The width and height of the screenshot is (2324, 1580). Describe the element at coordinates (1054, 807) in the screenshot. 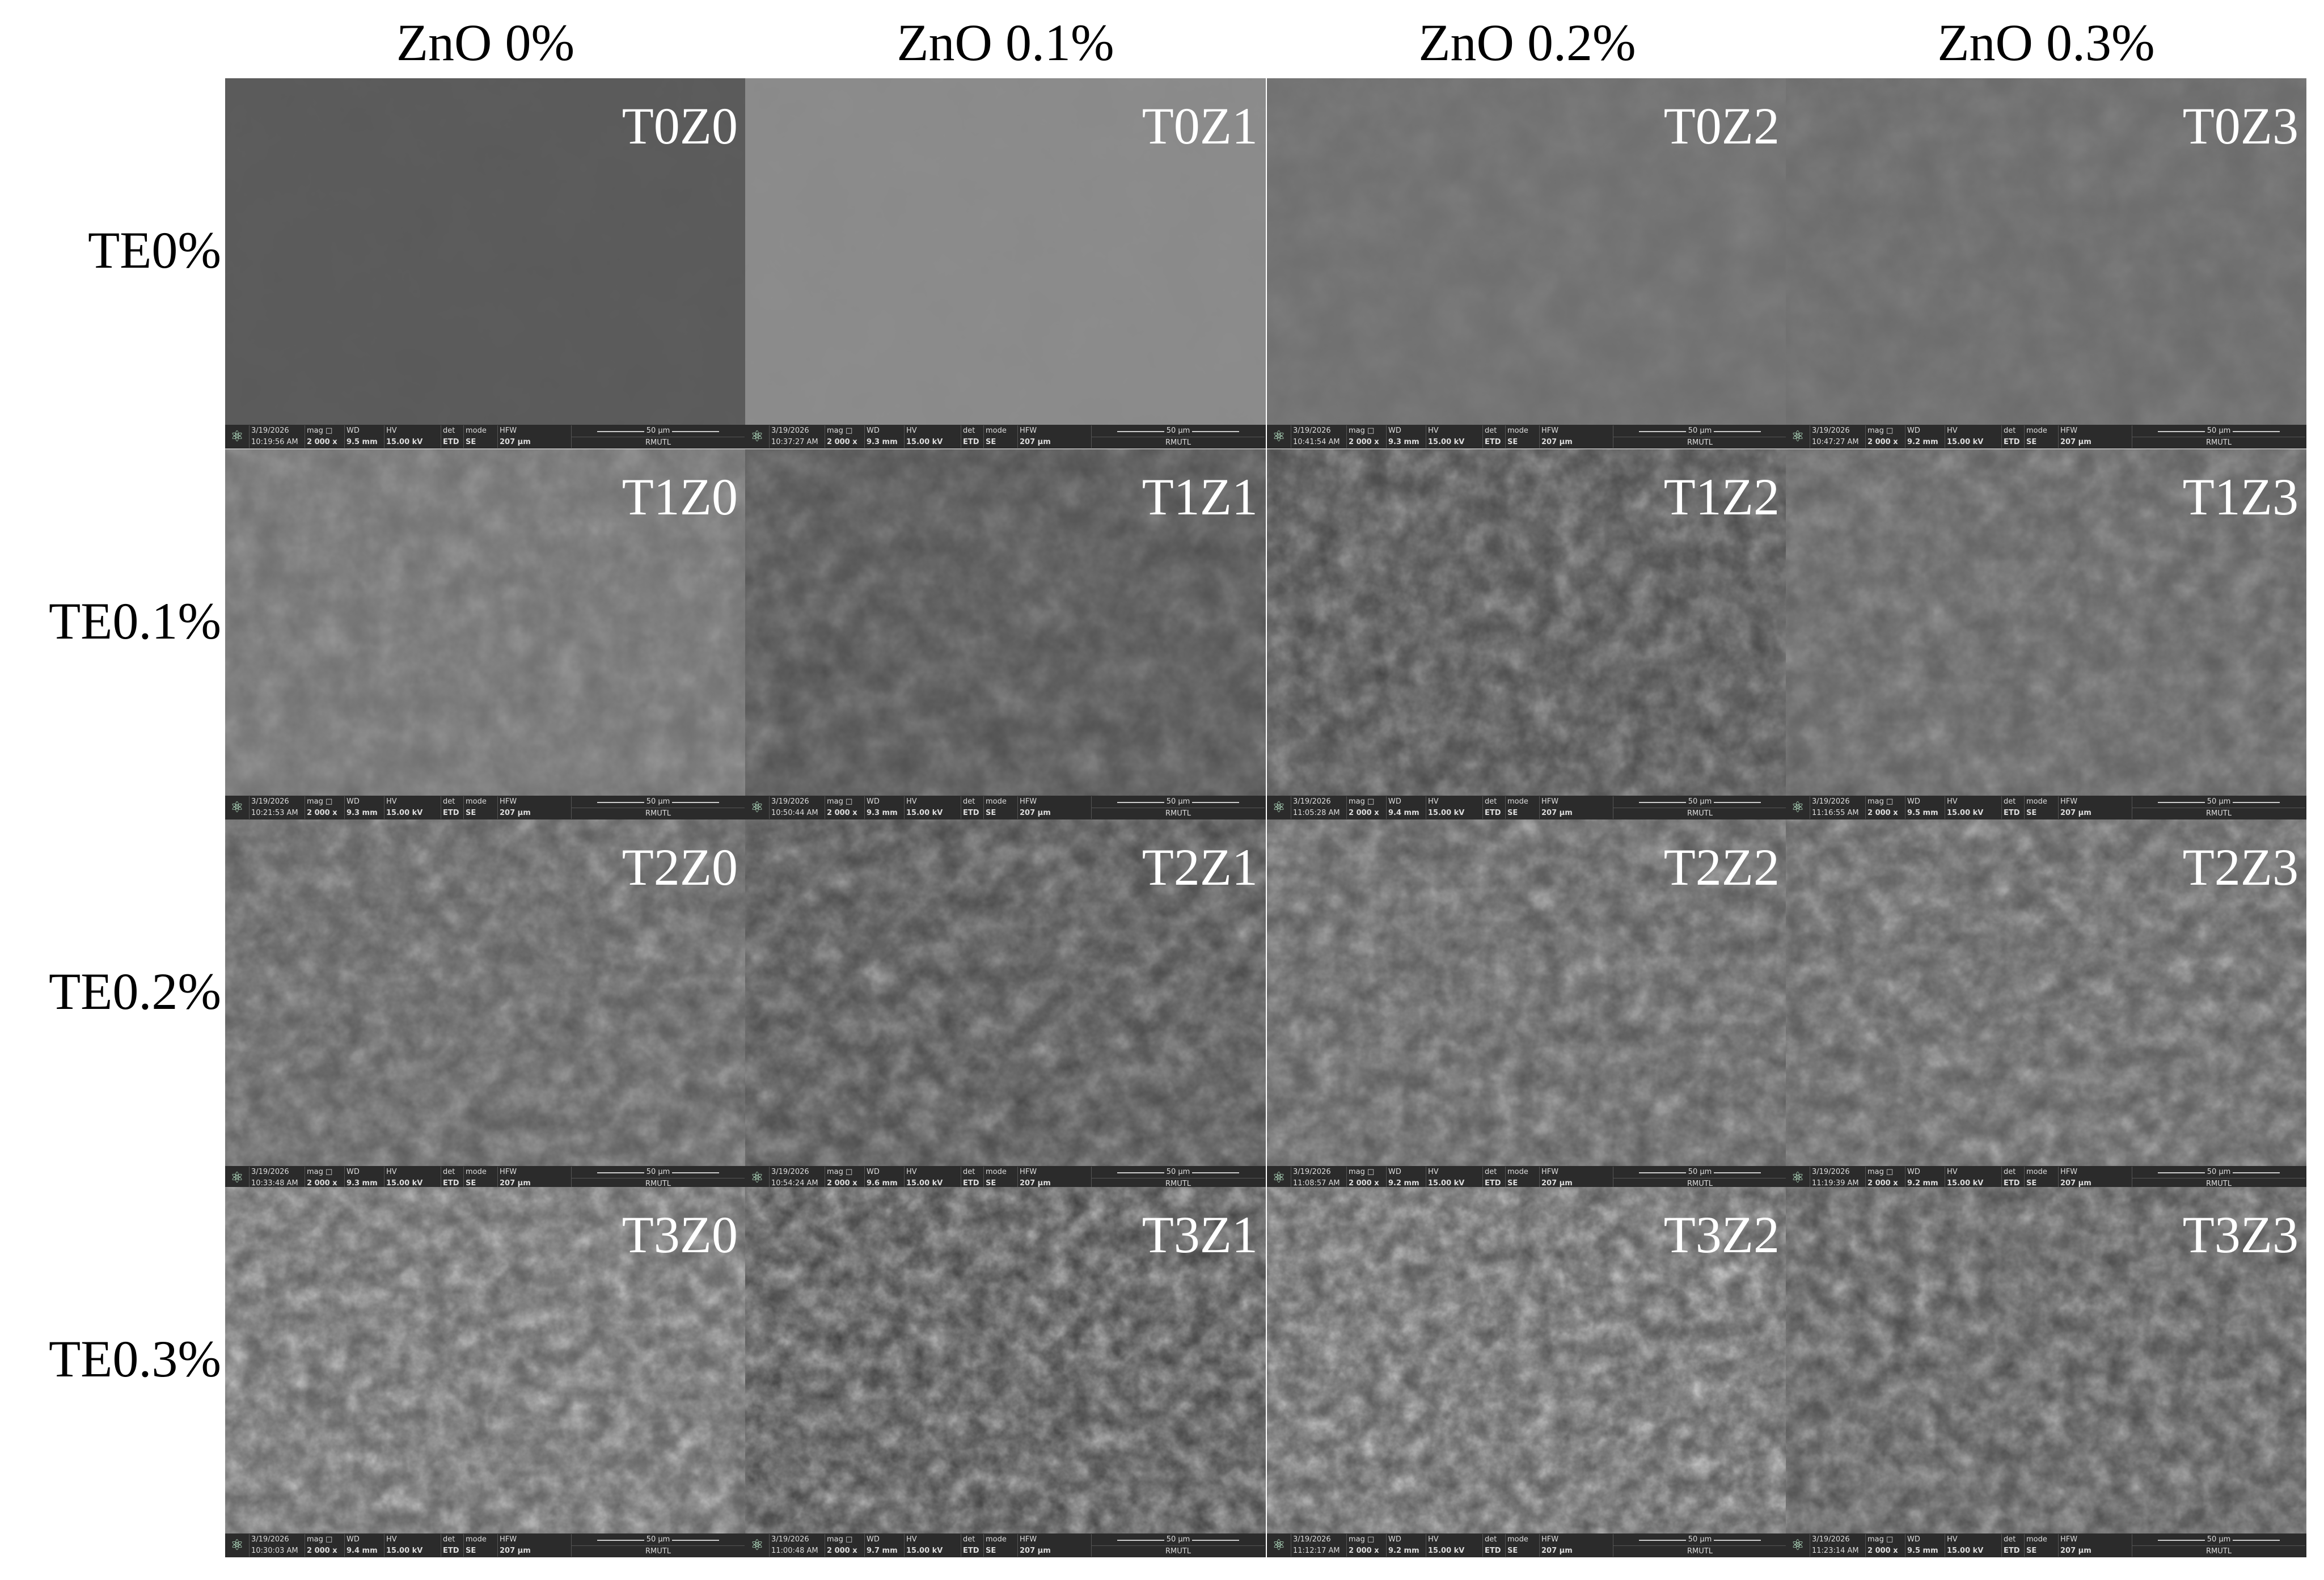

I see `info-hfw: HFW 207 µm` at that location.